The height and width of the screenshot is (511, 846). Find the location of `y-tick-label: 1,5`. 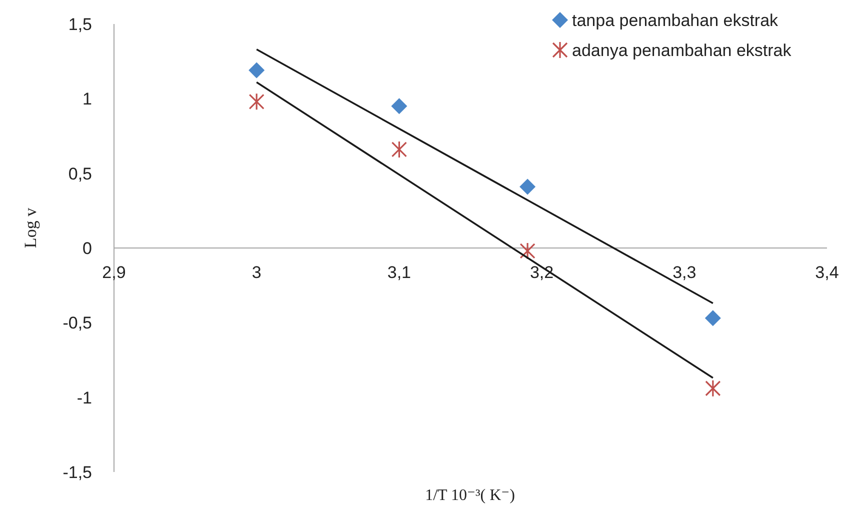

y-tick-label: 1,5 is located at coordinates (80, 24).